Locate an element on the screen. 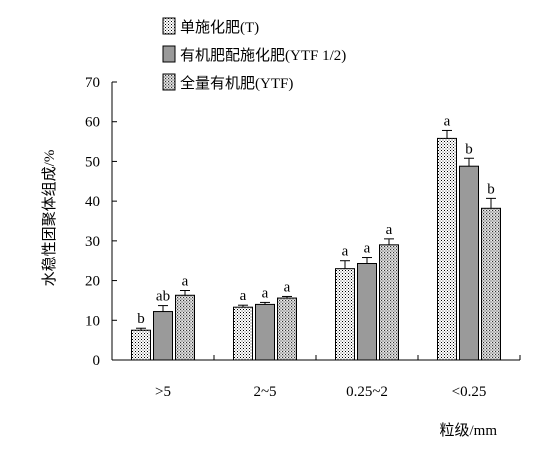 Image resolution: width=557 pixels, height=451 pixels. legend-label-0: 单施化肥(T) is located at coordinates (219, 27).